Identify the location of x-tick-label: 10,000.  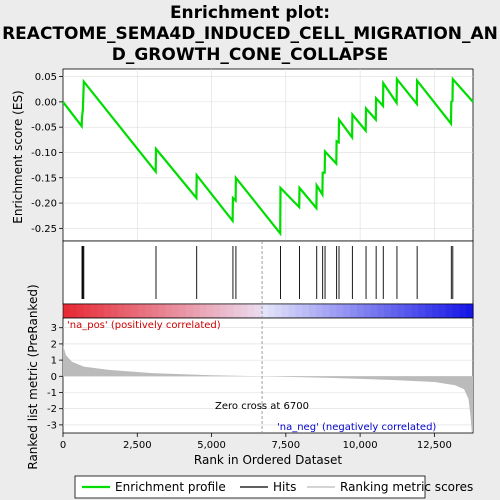
(360, 445).